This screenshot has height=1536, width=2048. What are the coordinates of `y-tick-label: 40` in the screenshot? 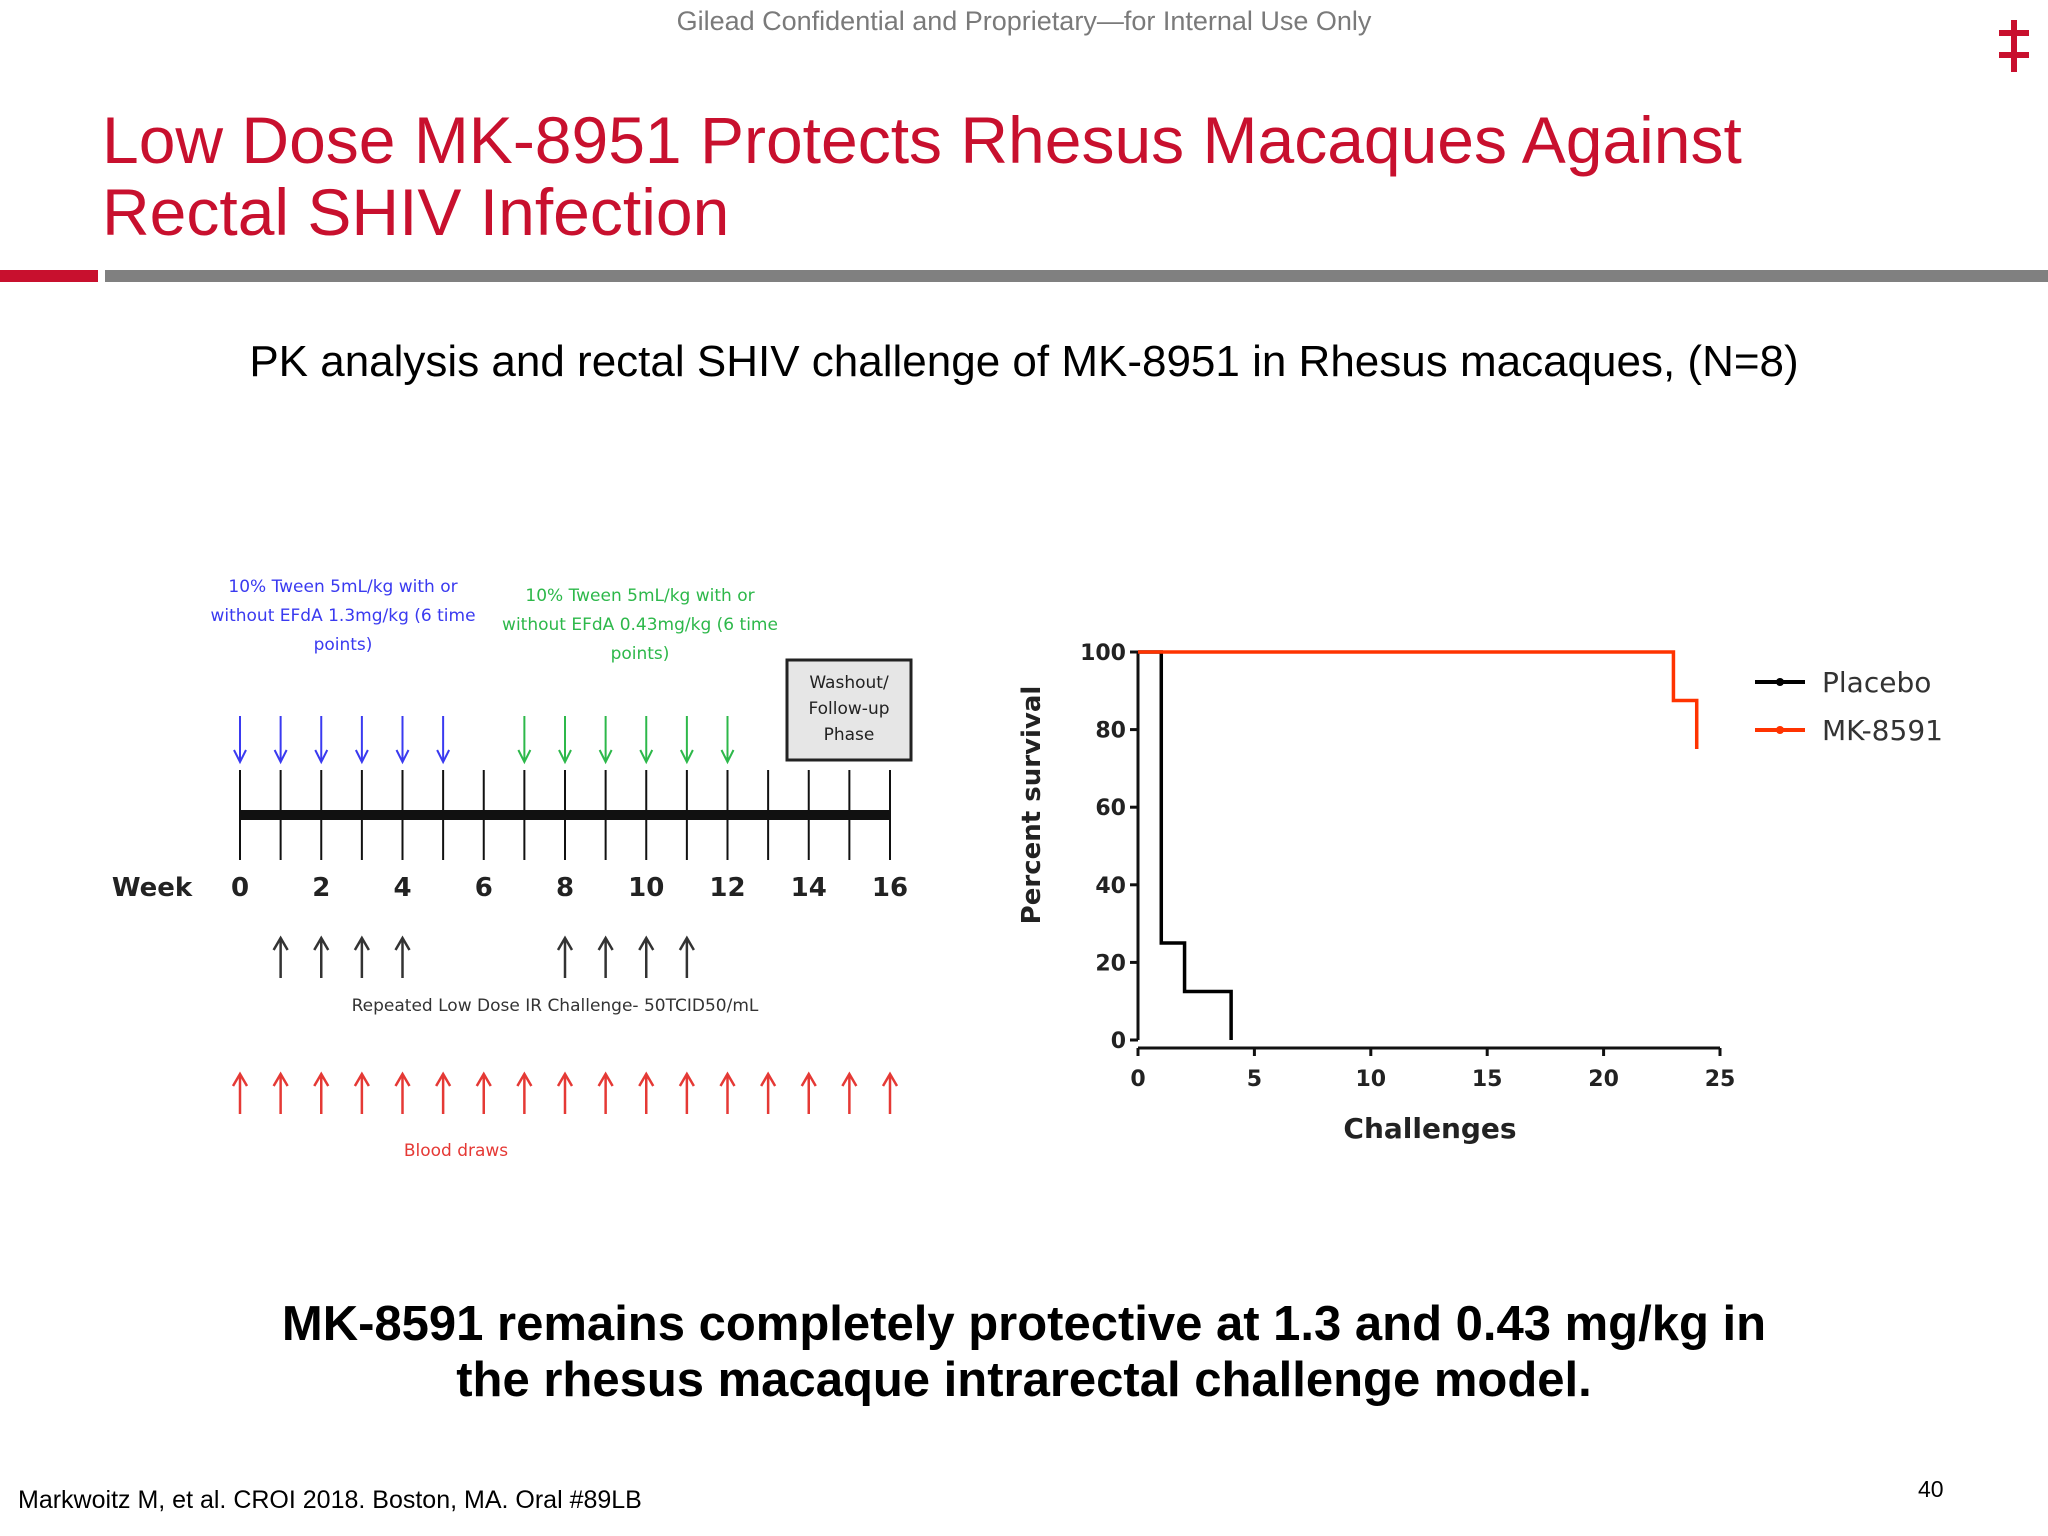 It's located at (1110, 886).